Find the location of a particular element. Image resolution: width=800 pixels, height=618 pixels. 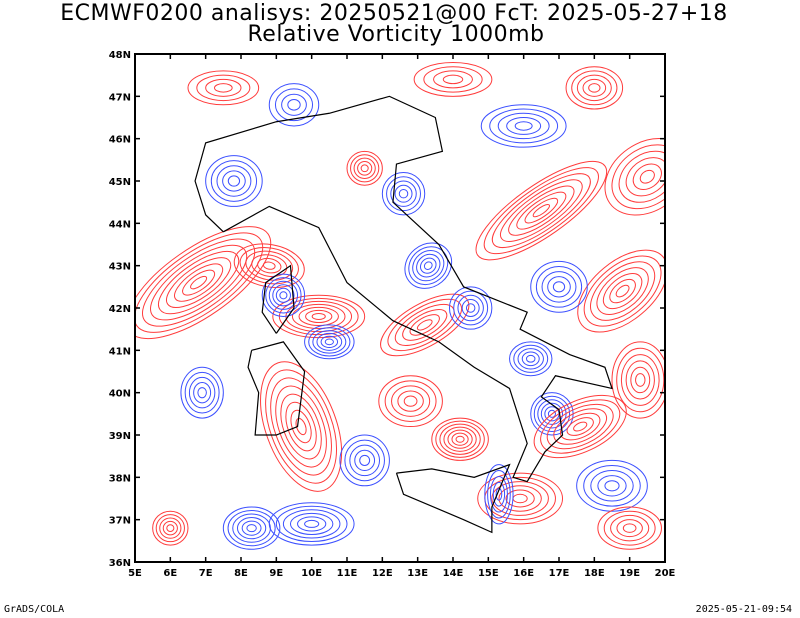

lat-label: 38N is located at coordinates (120, 478).